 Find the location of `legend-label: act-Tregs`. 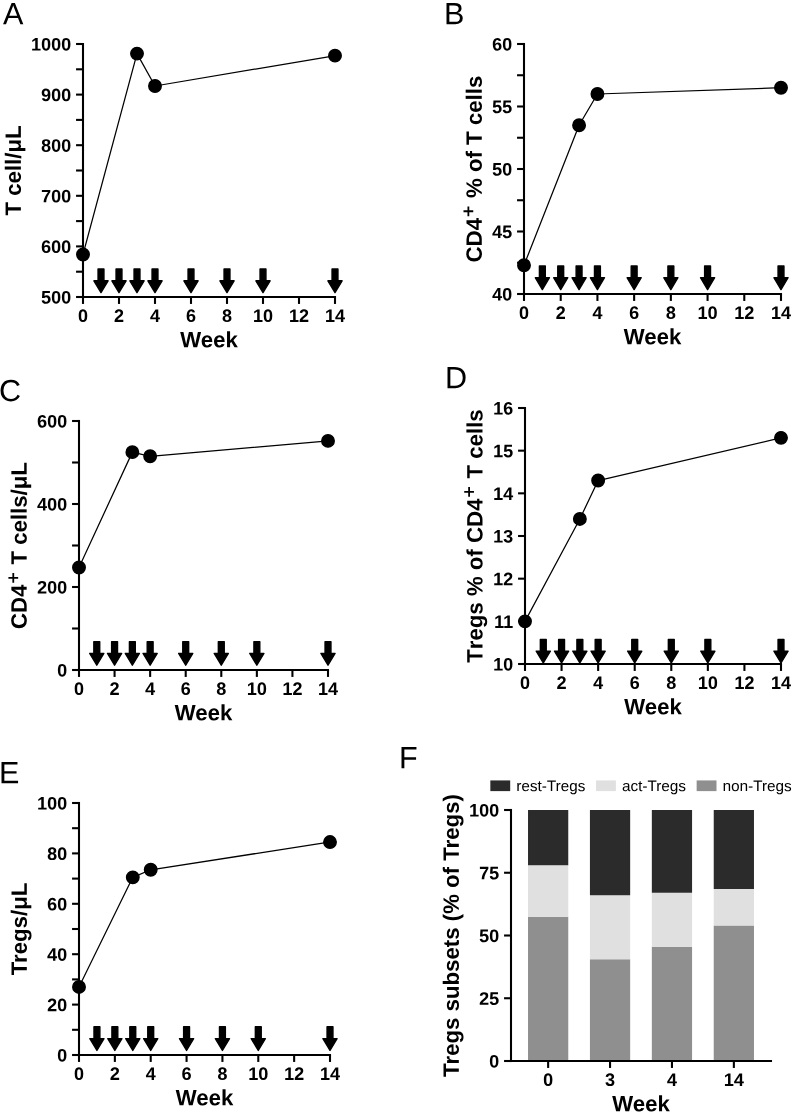

legend-label: act-Tregs is located at coordinates (654, 787).